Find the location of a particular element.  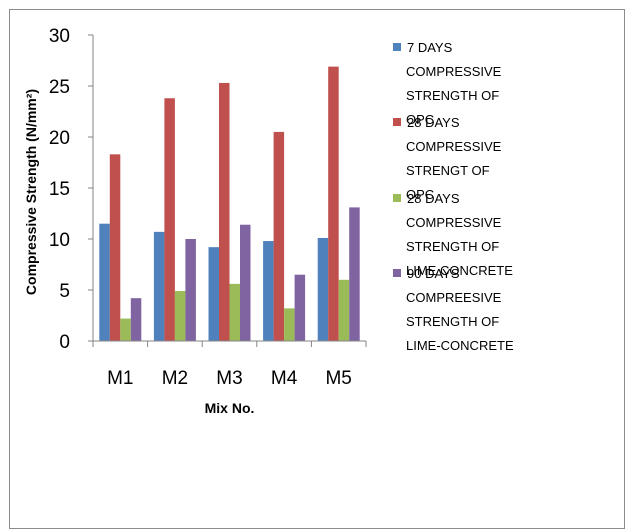

legend-label: 7 DAYS is located at coordinates (430, 47).